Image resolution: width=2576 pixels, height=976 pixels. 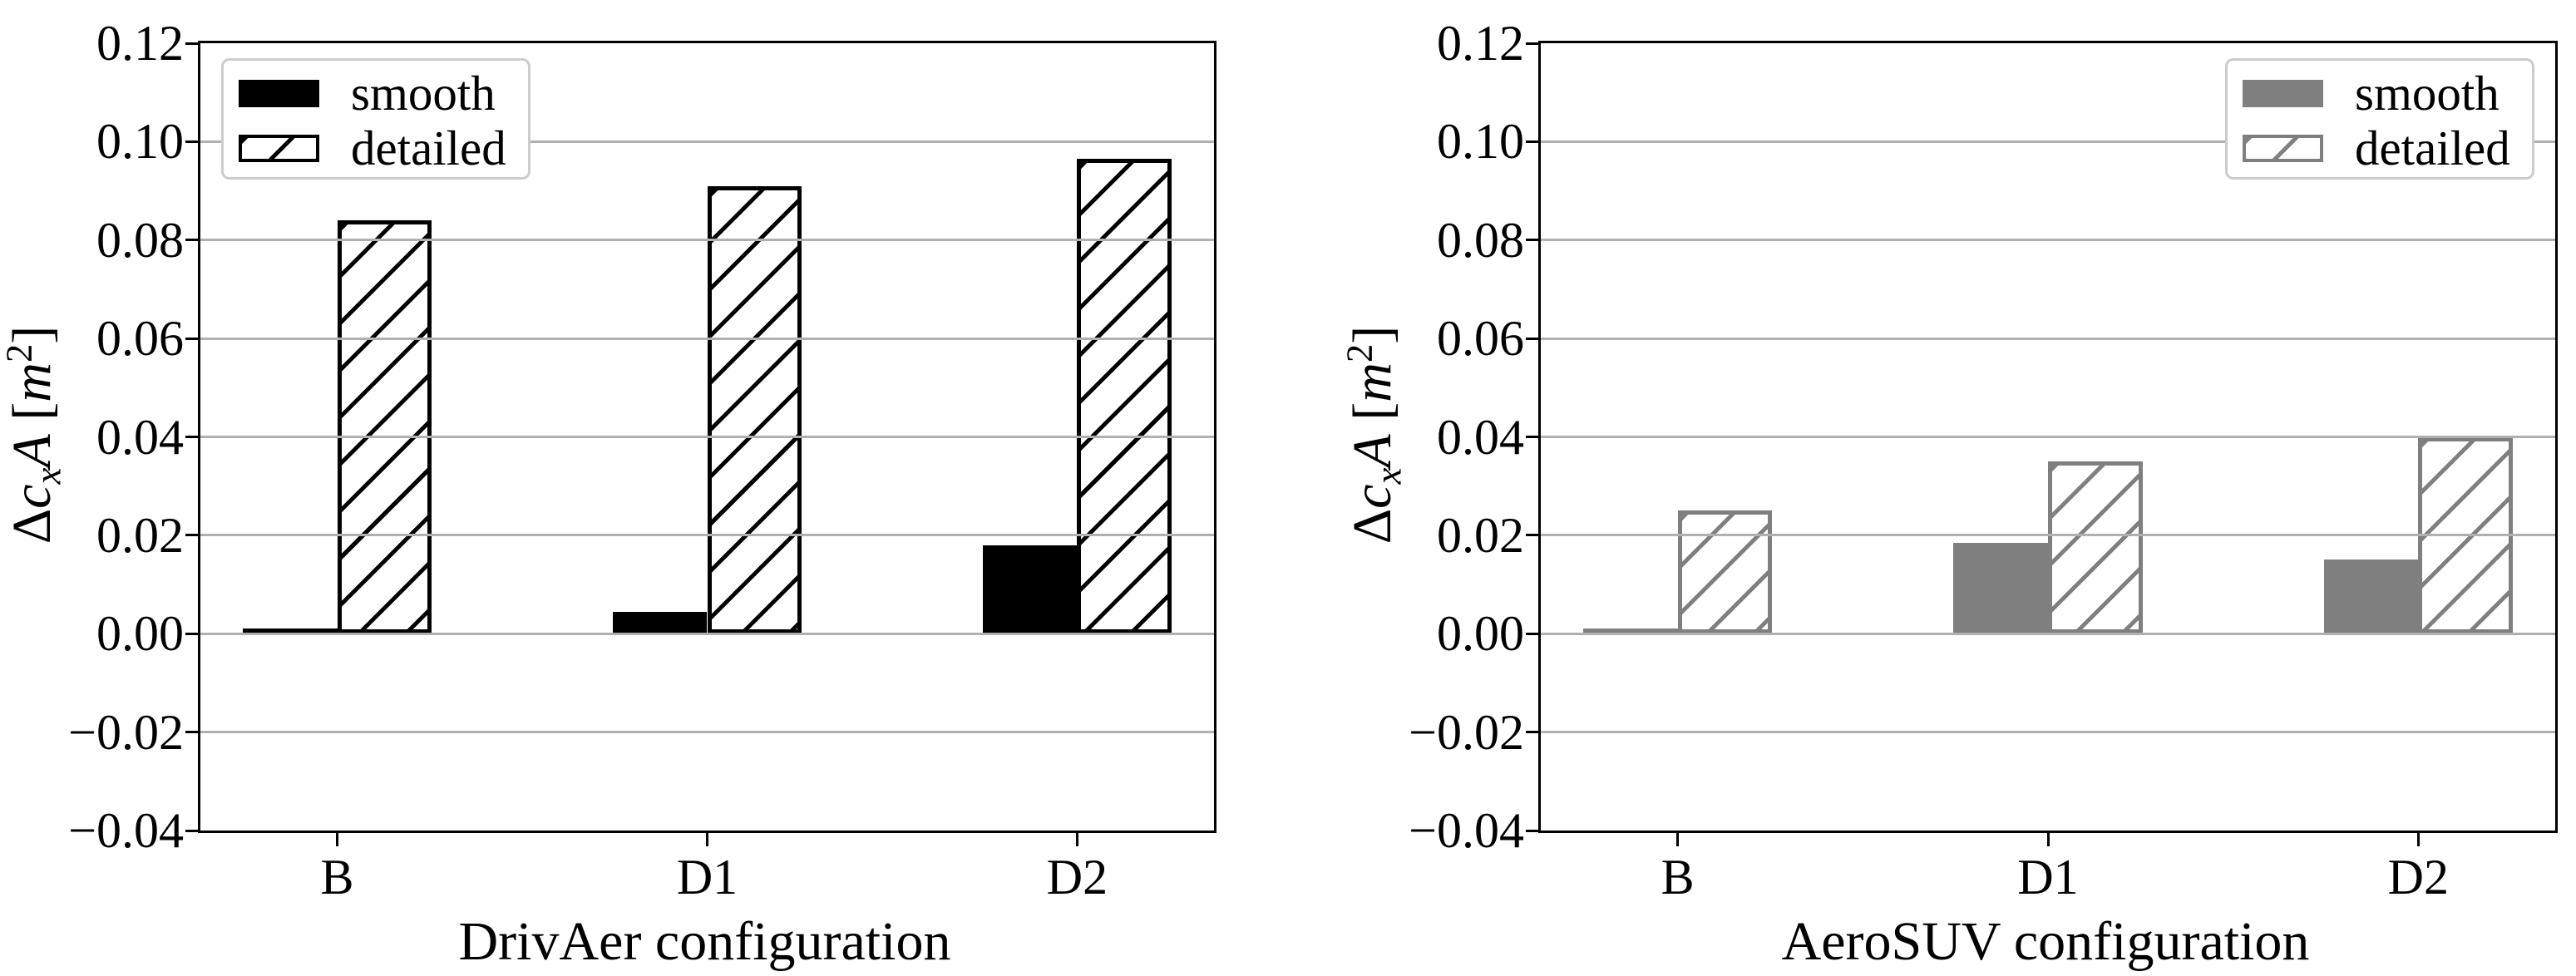 I want to click on x-axis-title: AeroSUV configuration, so click(x=2045, y=941).